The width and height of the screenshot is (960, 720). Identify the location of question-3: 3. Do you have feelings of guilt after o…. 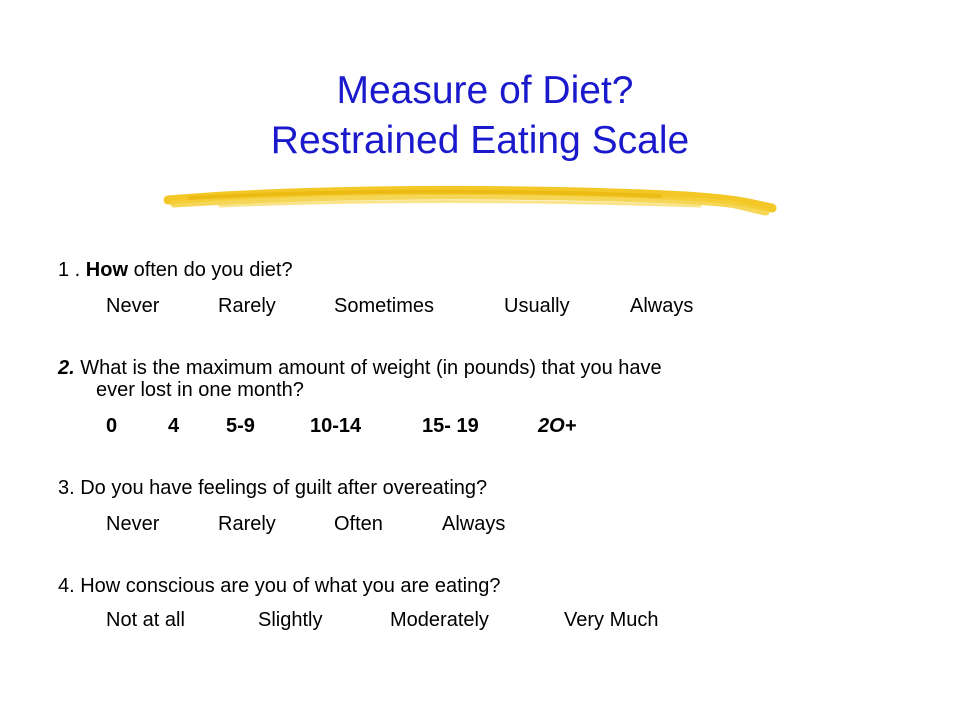
(273, 488).